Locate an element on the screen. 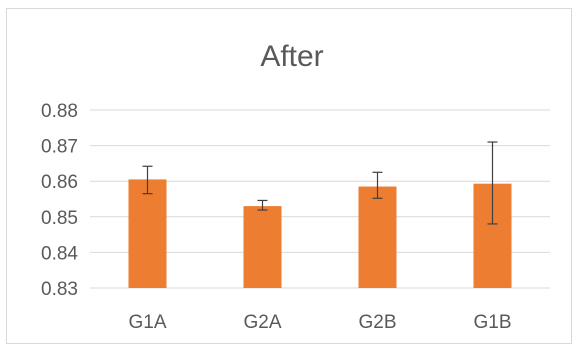 Image resolution: width=577 pixels, height=346 pixels. x-tick-label-g2a: G2A is located at coordinates (262, 322).